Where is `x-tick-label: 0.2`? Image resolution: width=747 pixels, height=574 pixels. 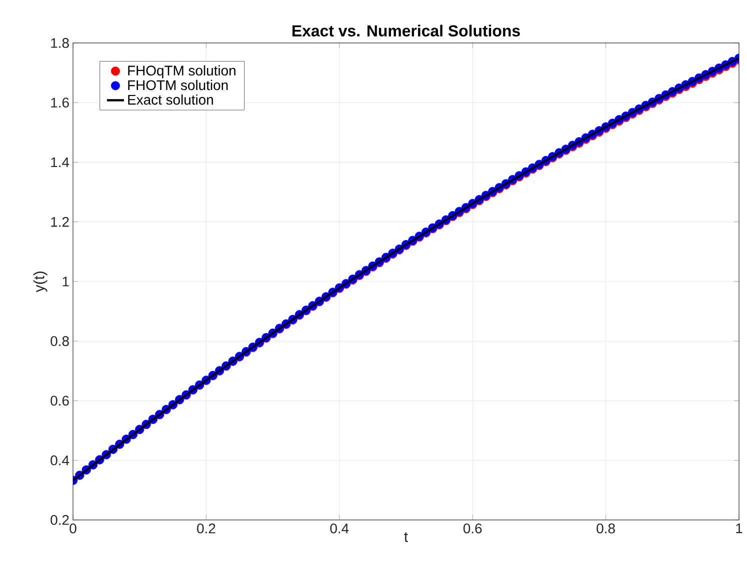
x-tick-label: 0.2 is located at coordinates (206, 528).